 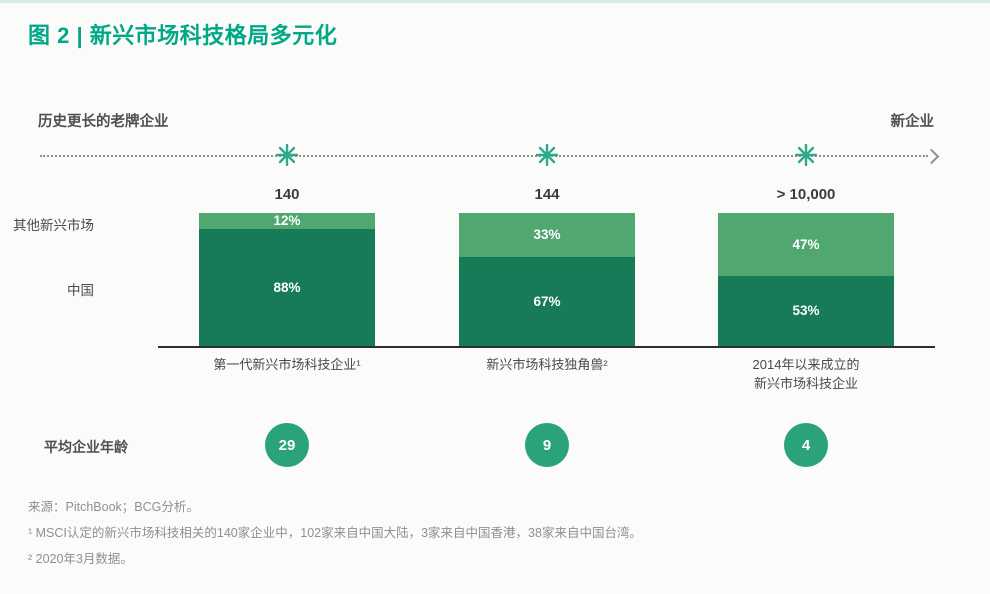 I want to click on category-label: 新兴市场科技独角兽², so click(x=547, y=364).